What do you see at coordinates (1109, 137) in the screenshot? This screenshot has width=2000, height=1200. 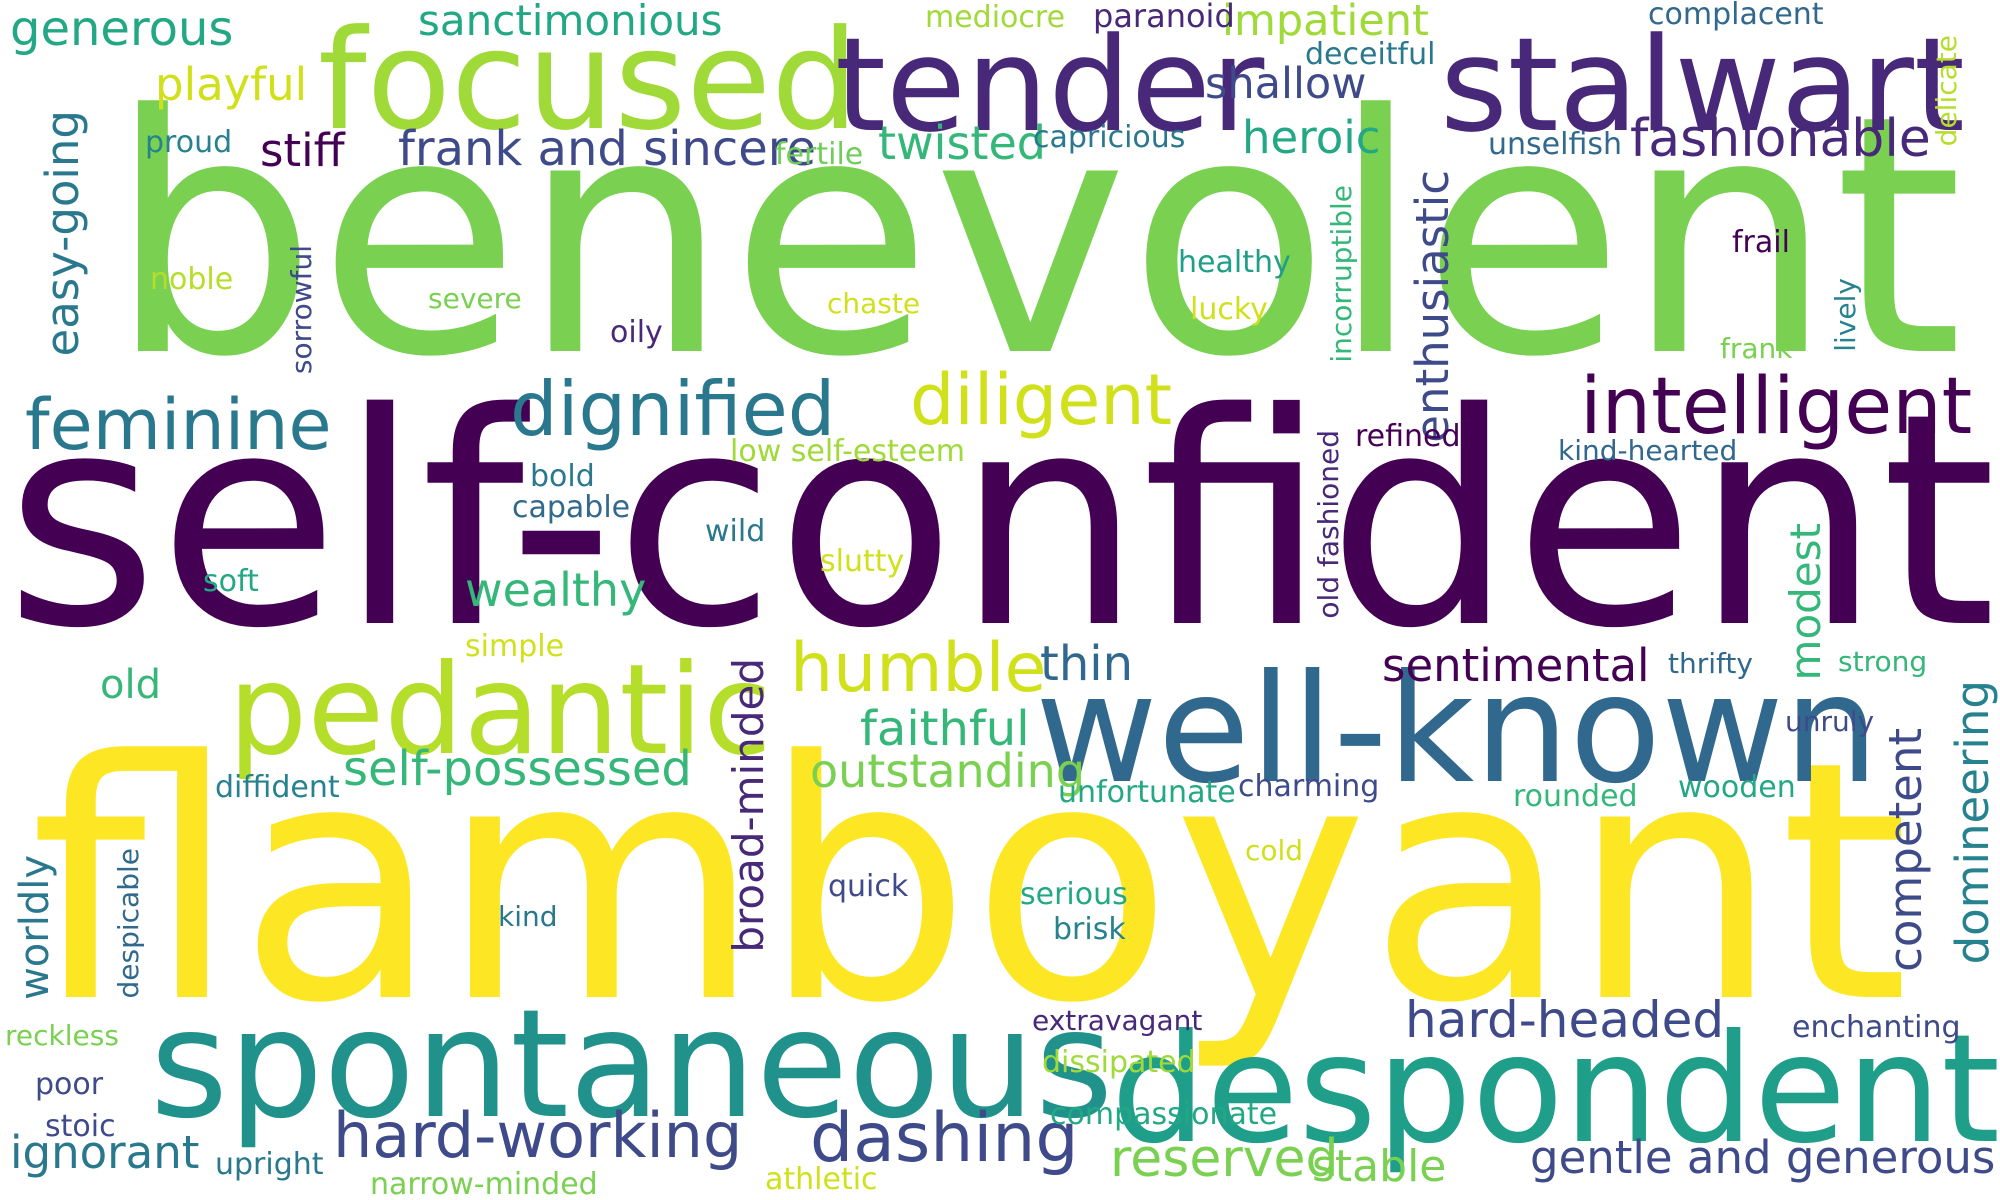 I see `word-capricious: capricious` at bounding box center [1109, 137].